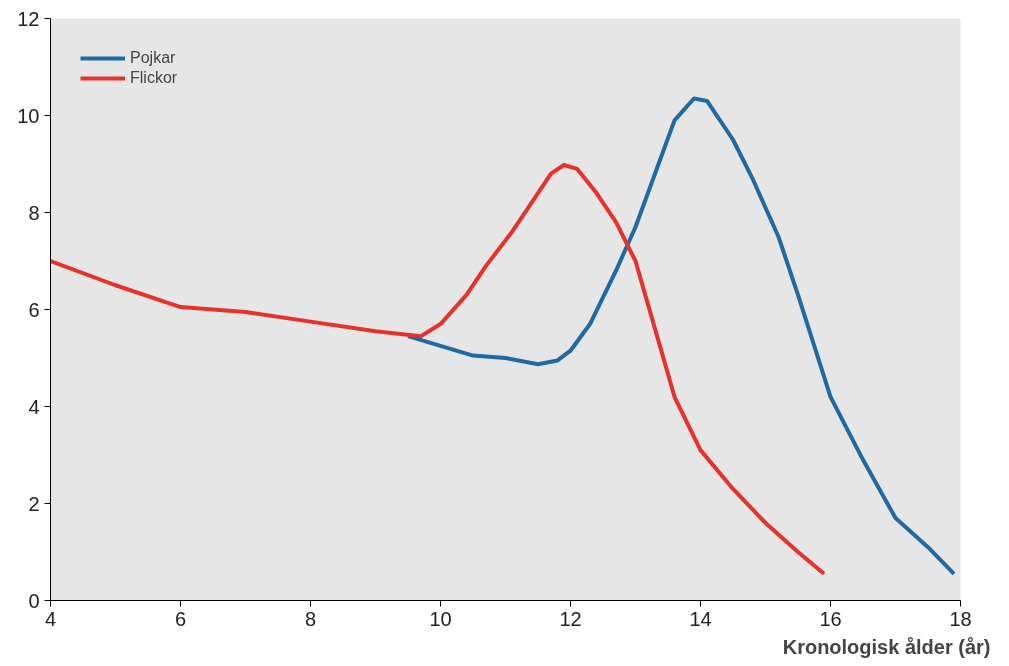 This screenshot has width=1009, height=666. Describe the element at coordinates (50, 618) in the screenshot. I see `x-tick-label: 4` at that location.